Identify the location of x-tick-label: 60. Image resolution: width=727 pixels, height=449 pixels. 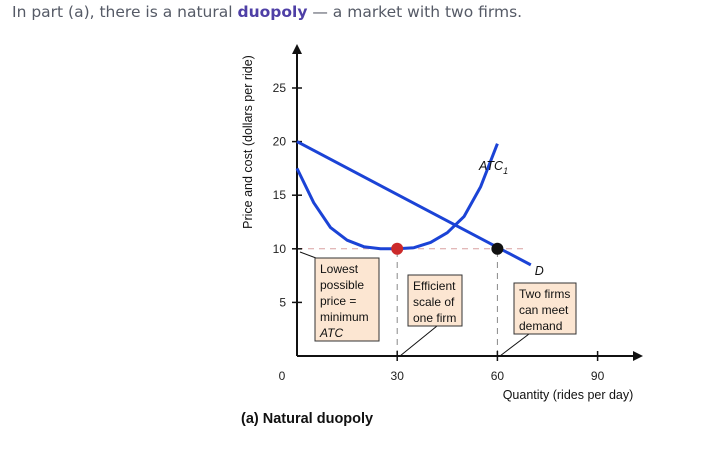
(498, 376).